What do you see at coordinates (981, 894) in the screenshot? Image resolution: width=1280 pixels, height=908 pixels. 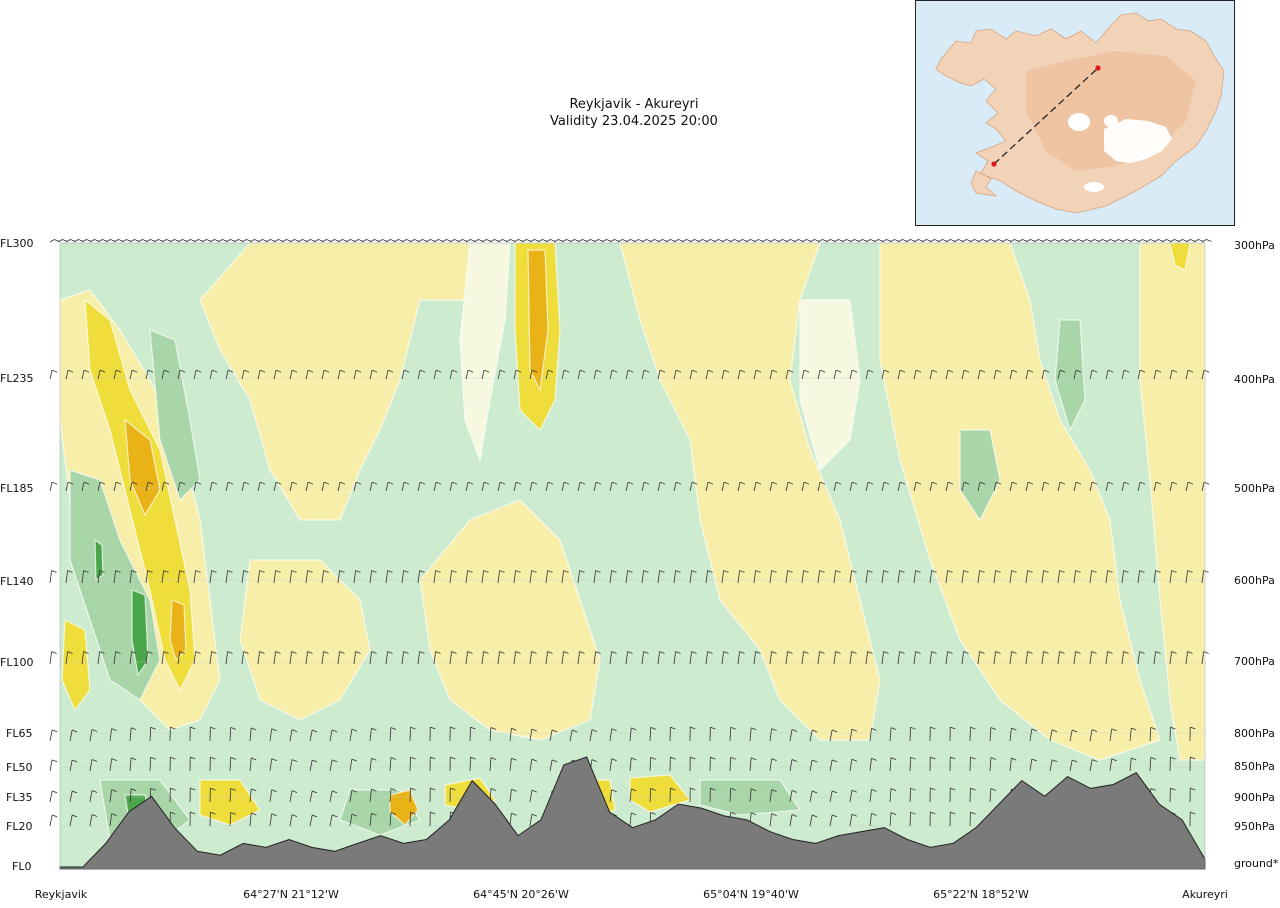 I see `x-label-pos-4: 65°22'N 18°52'W` at bounding box center [981, 894].